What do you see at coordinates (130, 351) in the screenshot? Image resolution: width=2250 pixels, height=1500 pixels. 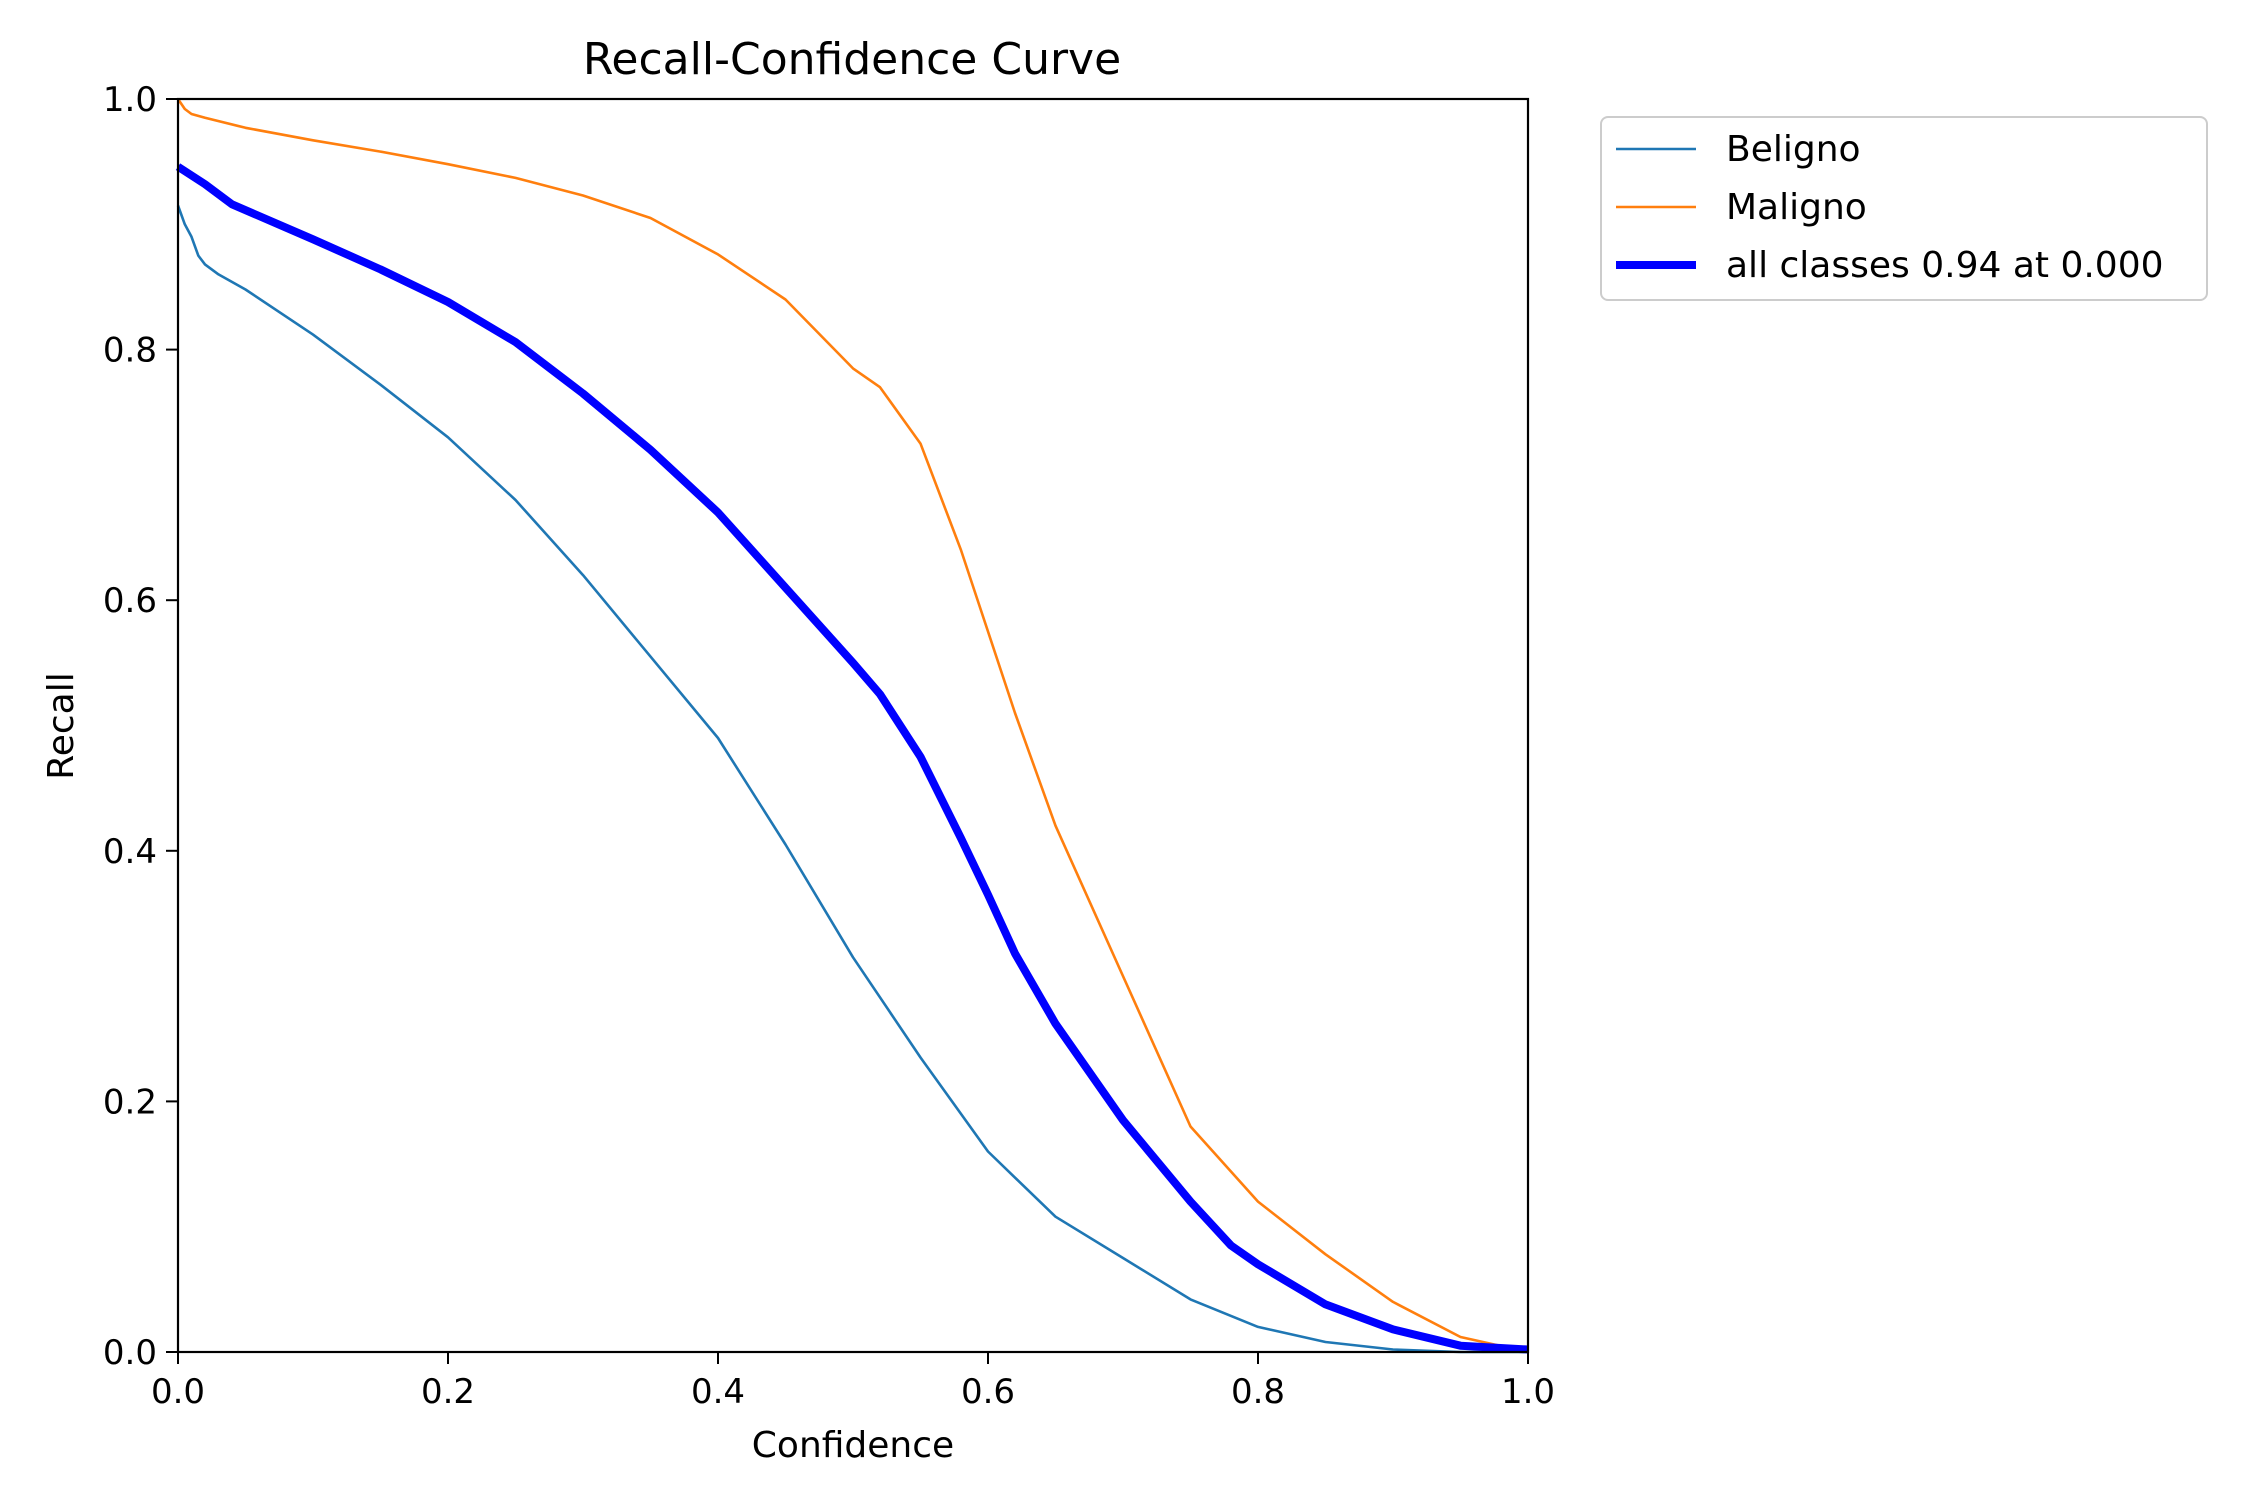 I see `y-tick-label: 0.8` at bounding box center [130, 351].